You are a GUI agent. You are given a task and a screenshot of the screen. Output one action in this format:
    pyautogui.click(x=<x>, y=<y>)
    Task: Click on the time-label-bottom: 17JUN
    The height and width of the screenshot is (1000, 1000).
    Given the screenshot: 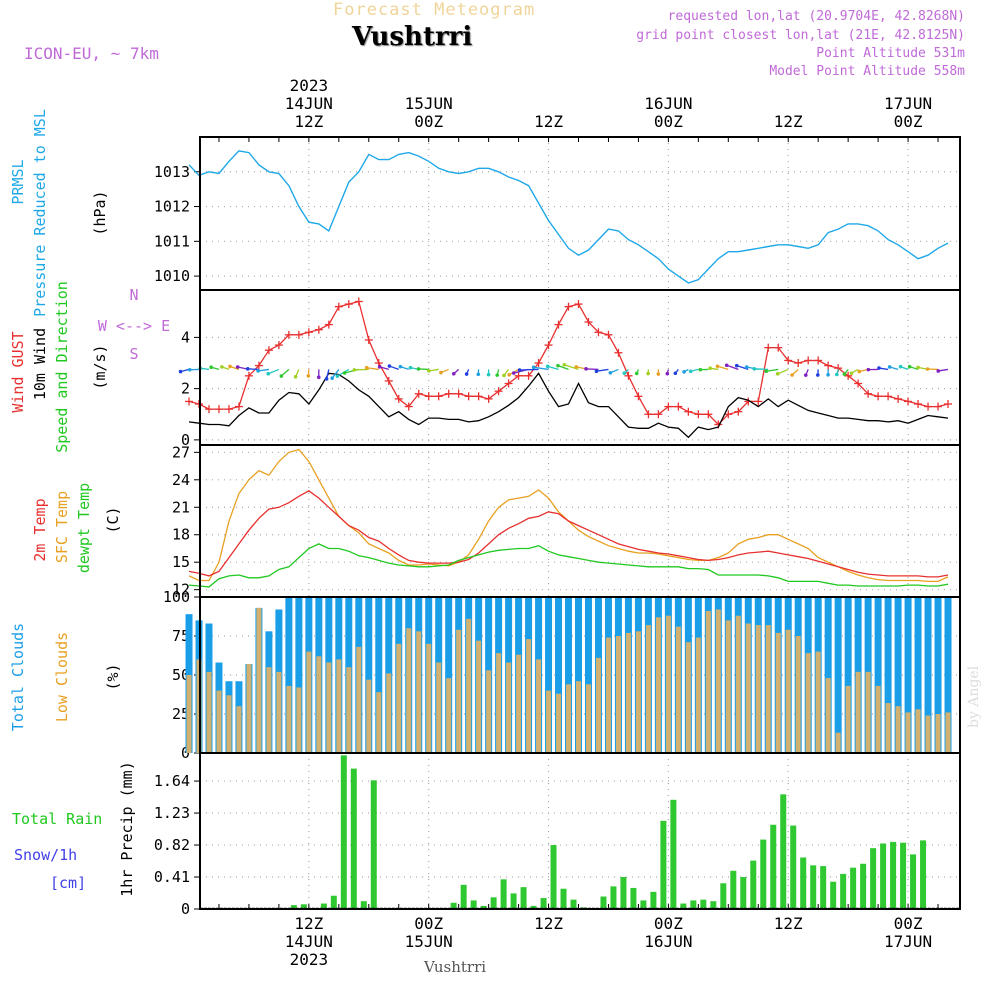 What is the action you would take?
    pyautogui.click(x=908, y=941)
    